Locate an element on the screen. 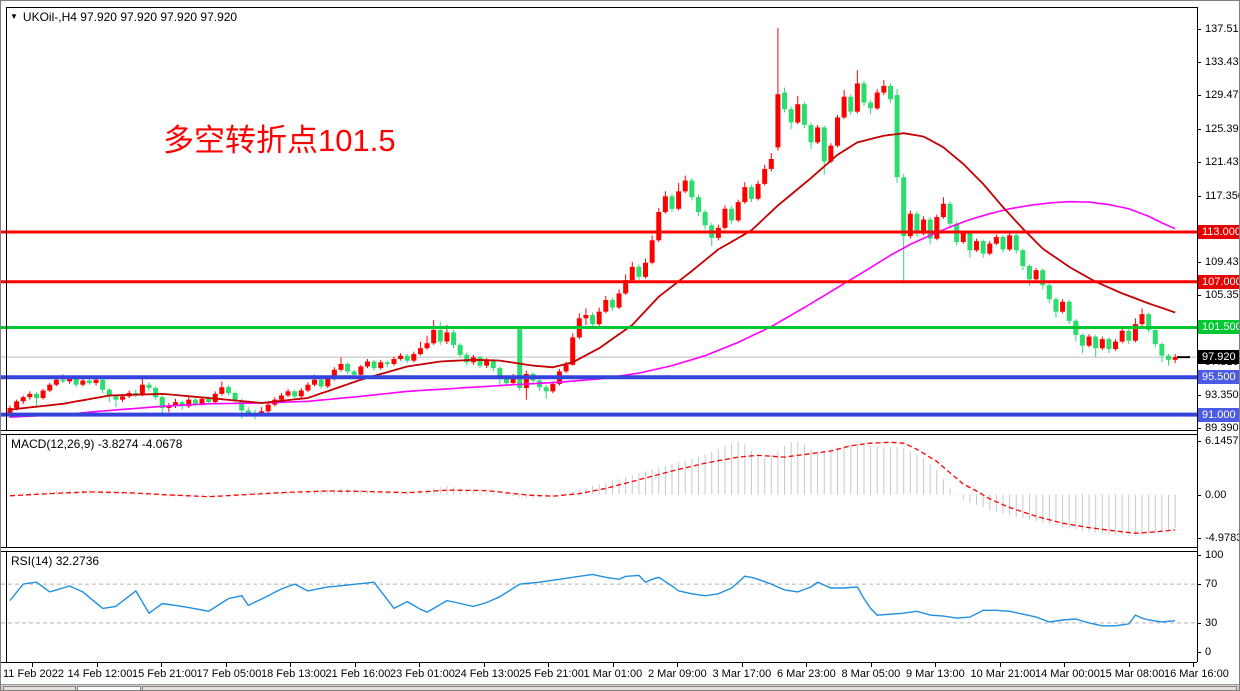  price-tick-137.51-tick is located at coordinates (1199, 29).